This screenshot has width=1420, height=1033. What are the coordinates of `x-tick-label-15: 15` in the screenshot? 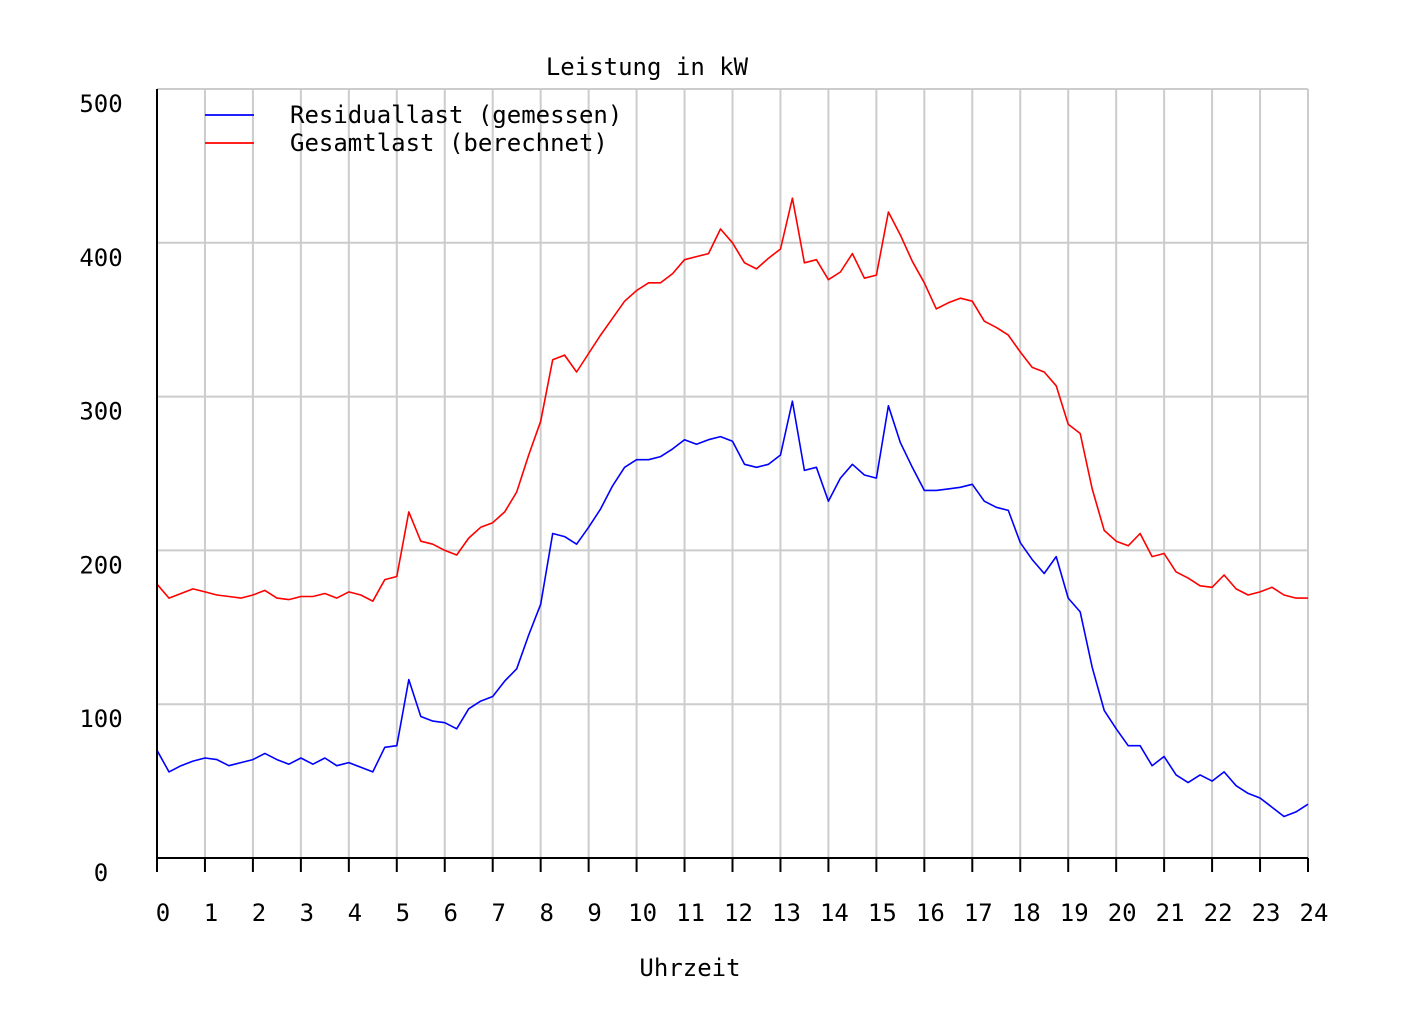 It's located at (882, 913).